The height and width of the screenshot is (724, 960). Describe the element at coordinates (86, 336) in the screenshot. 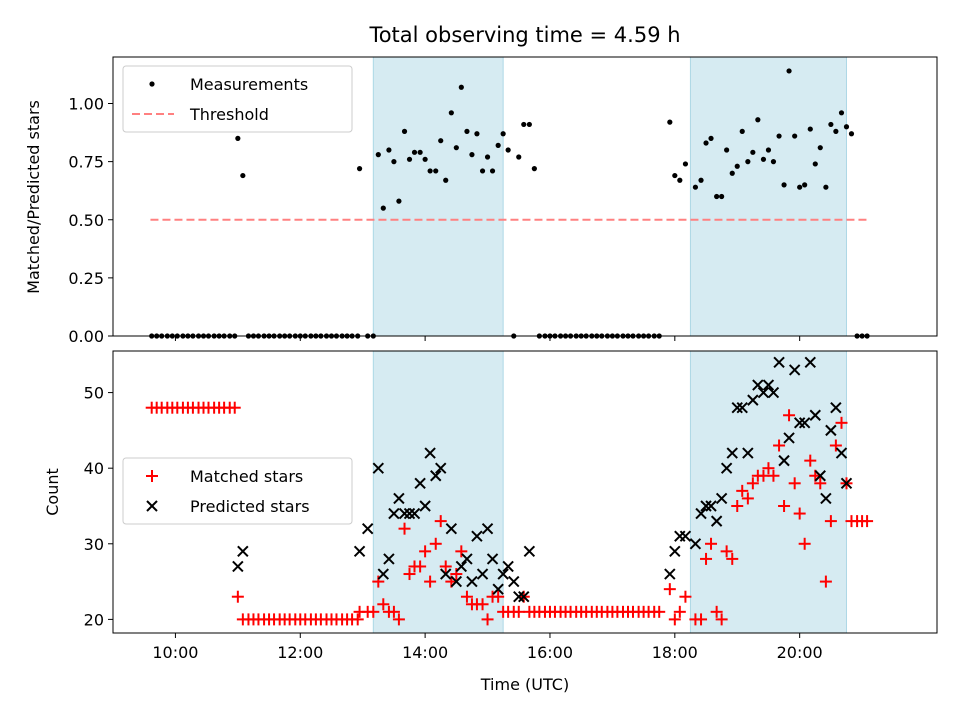

I see `top-y-tick-label: 0.00` at that location.